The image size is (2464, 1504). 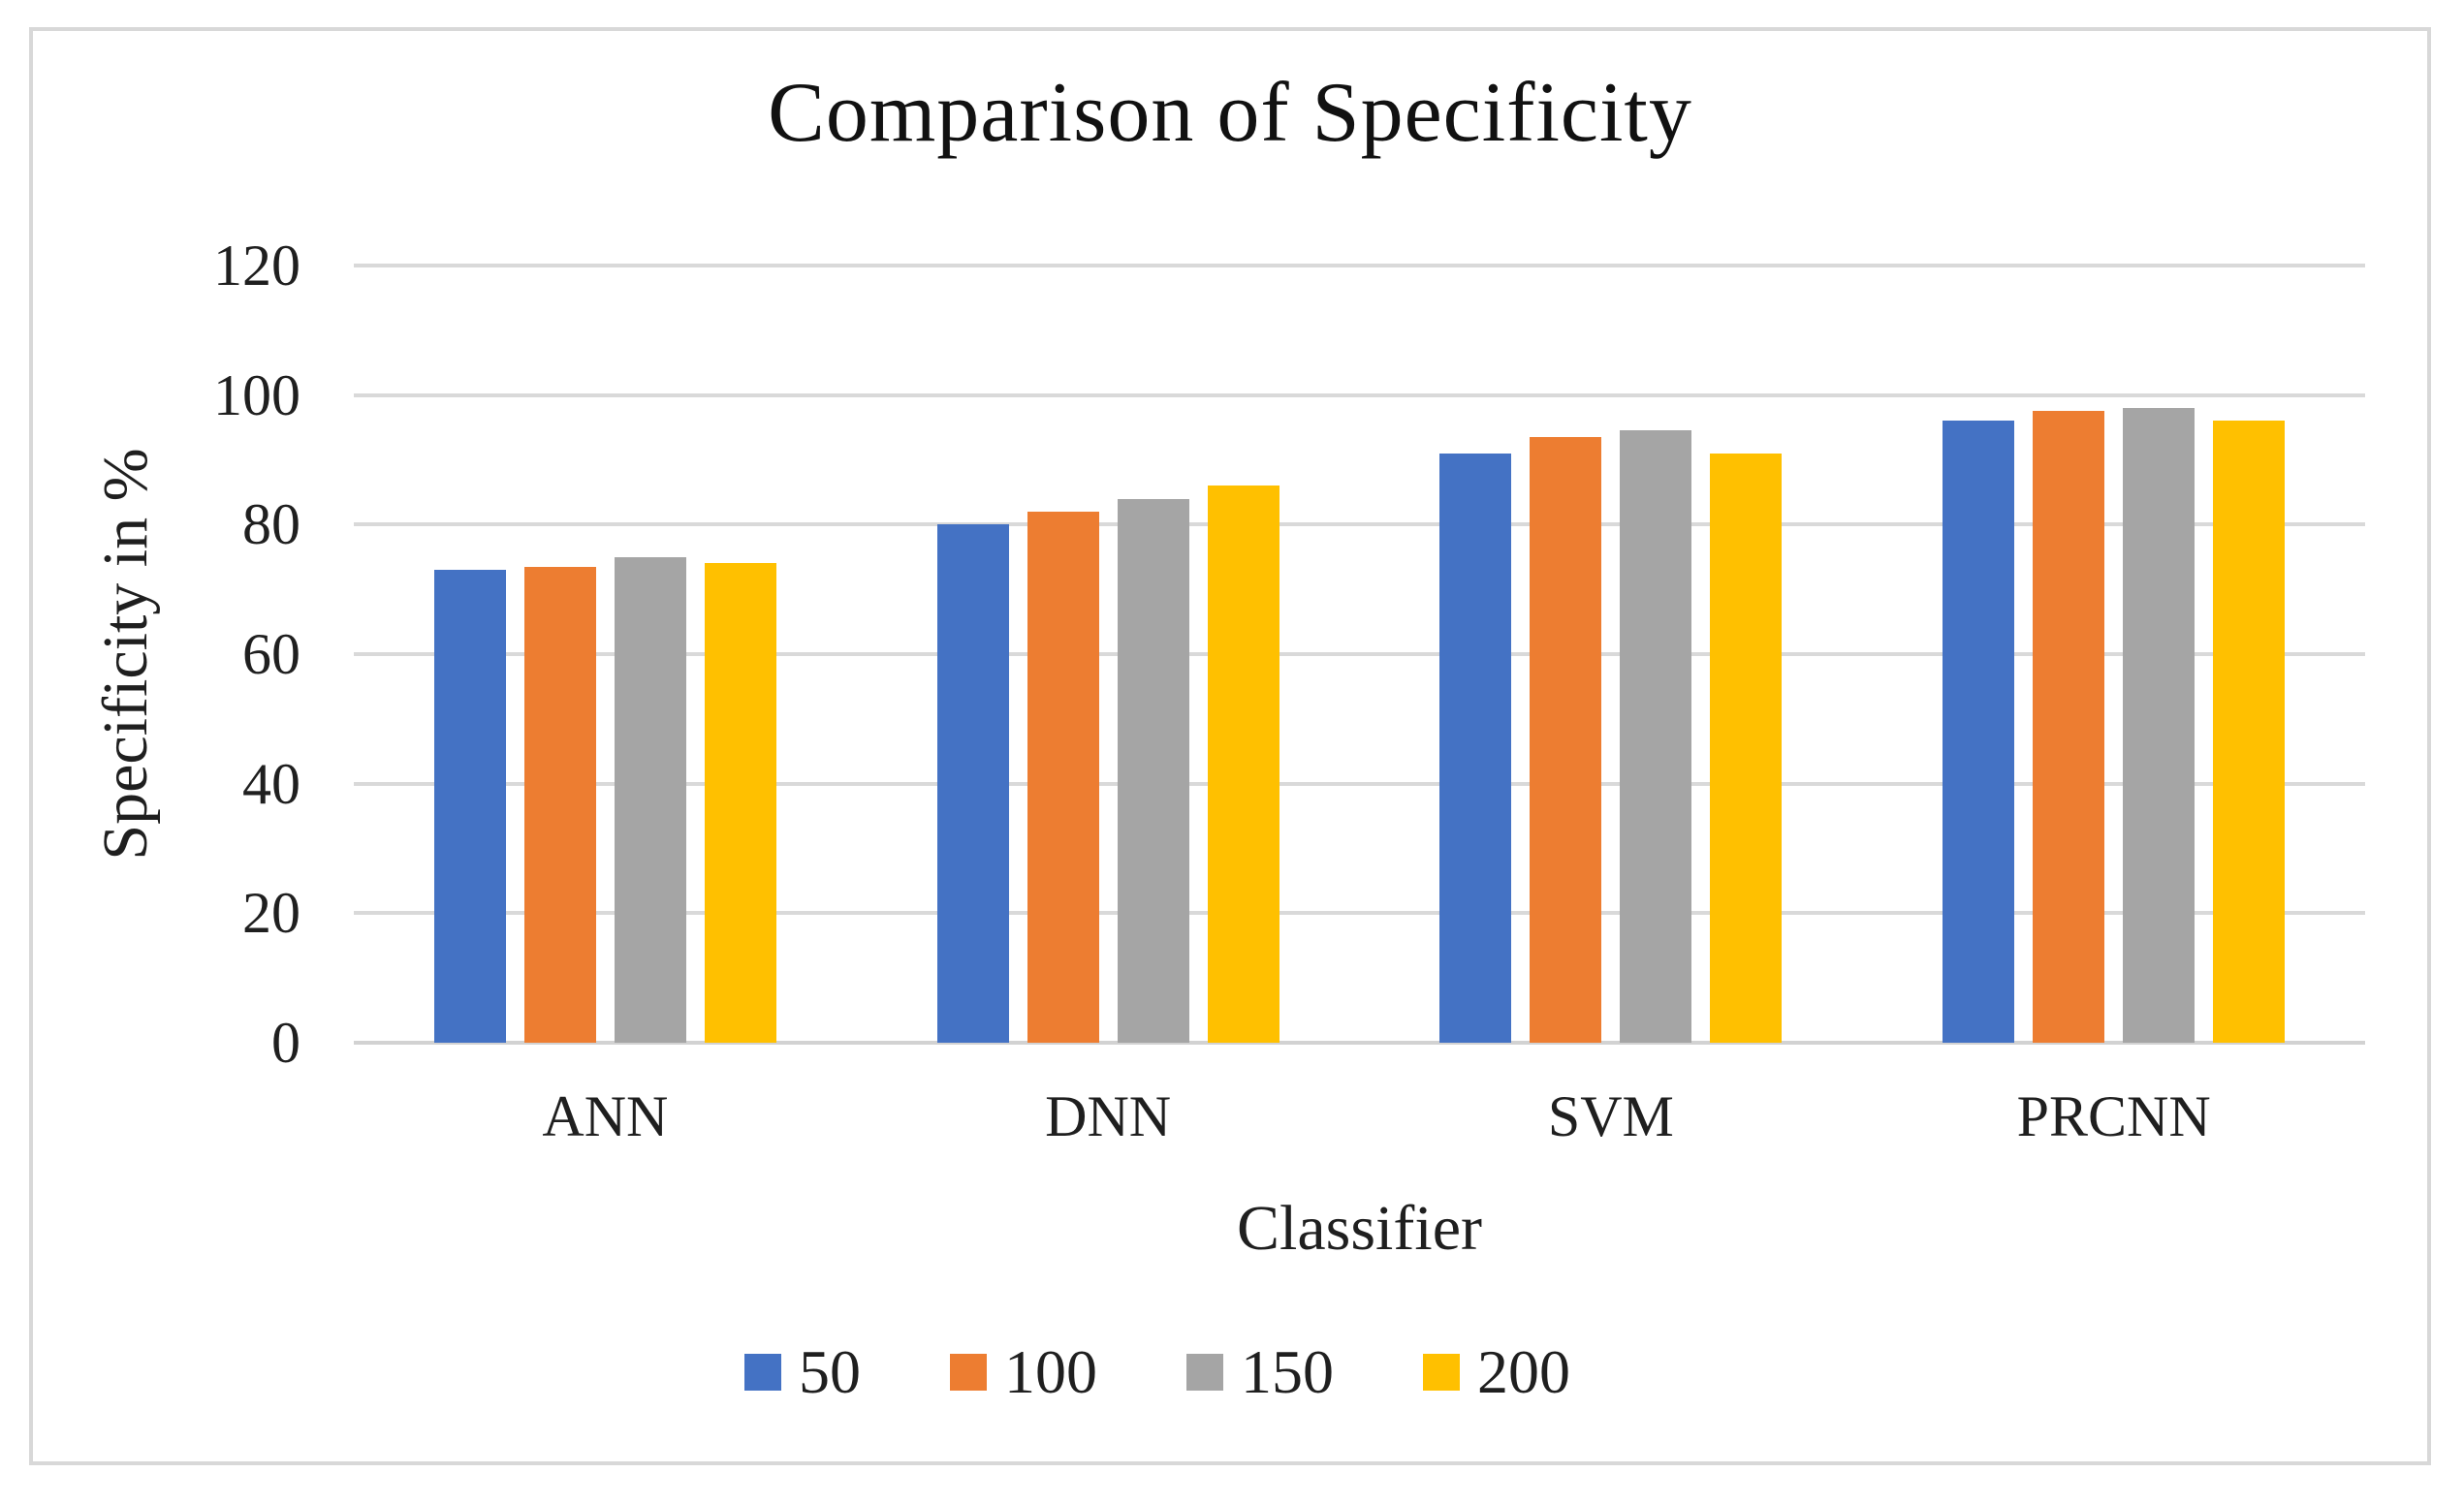 I want to click on x-axis-title: Classifier, so click(x=1359, y=1228).